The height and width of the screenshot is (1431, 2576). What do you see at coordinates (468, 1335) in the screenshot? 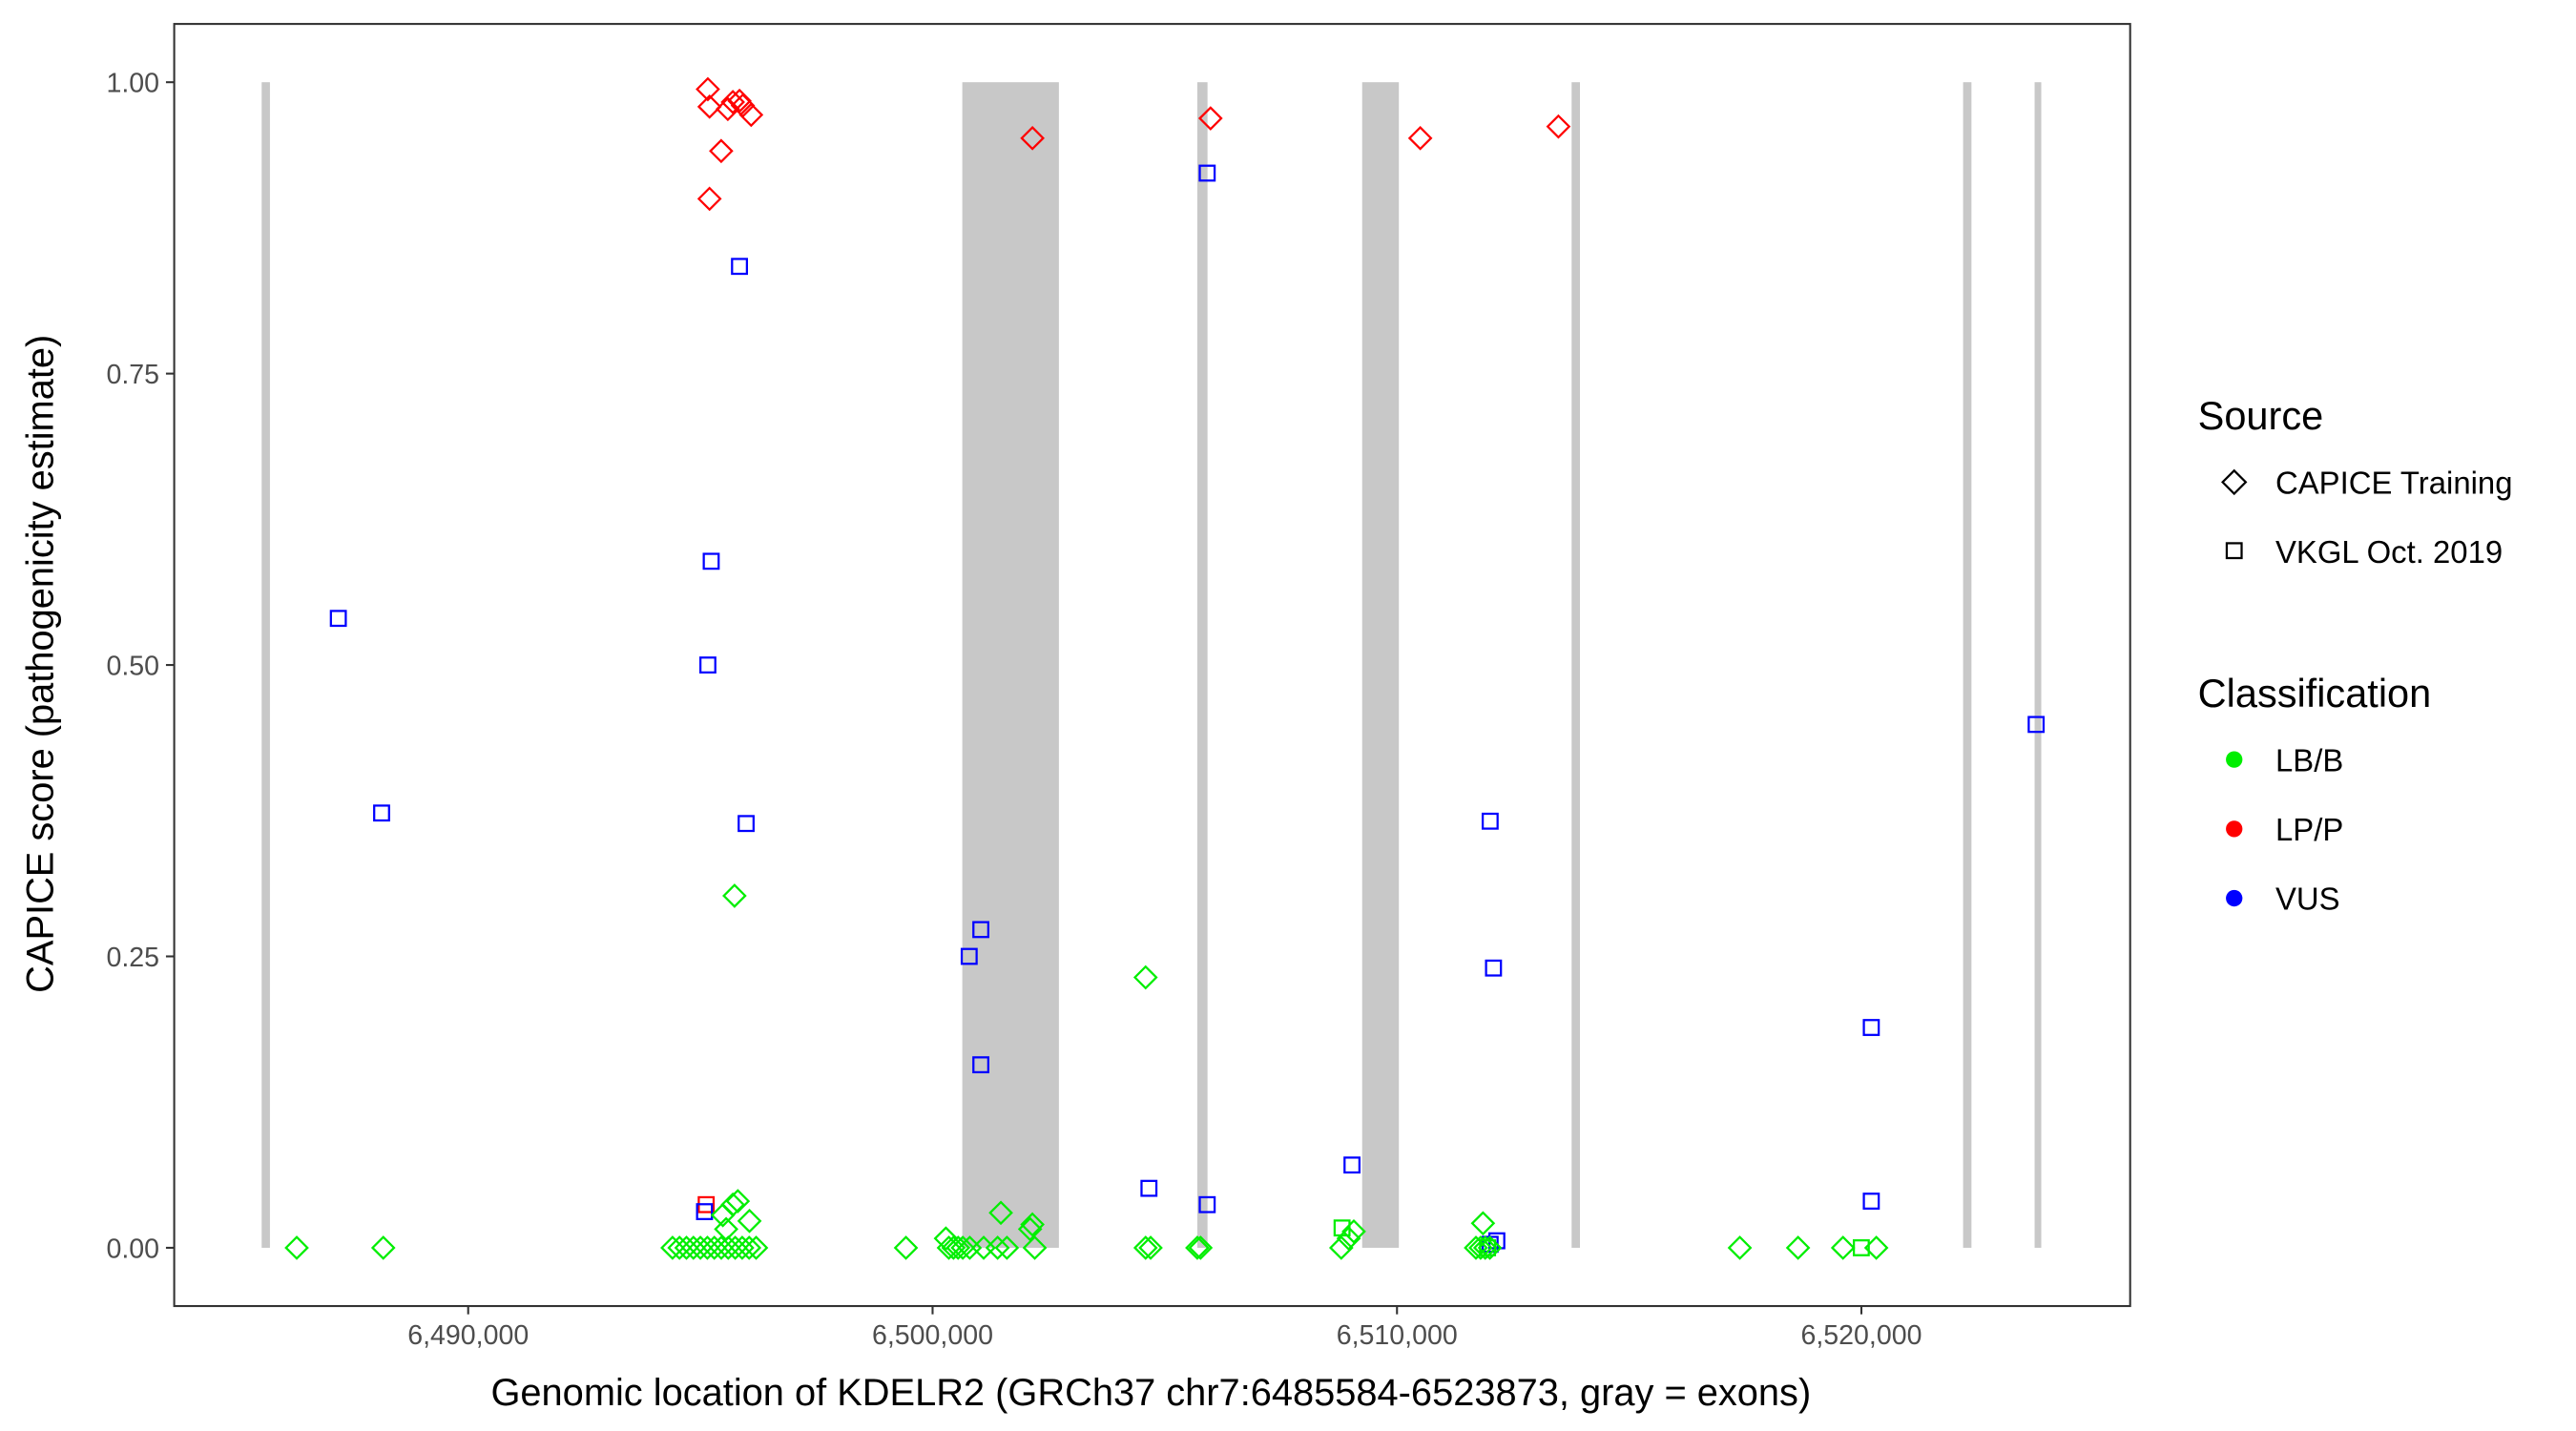
I see `x-tick-label: 6,490,000` at bounding box center [468, 1335].